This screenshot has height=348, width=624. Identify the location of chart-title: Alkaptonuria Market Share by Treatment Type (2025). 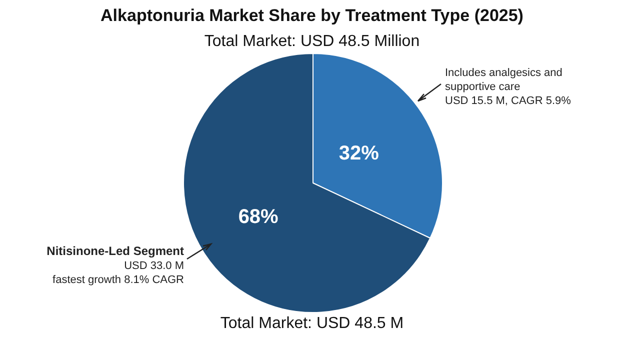
(312, 16).